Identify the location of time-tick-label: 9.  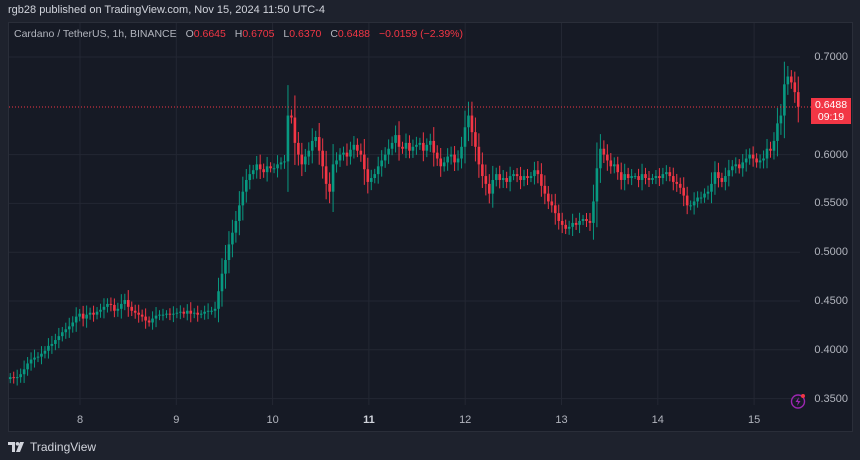
(176, 420).